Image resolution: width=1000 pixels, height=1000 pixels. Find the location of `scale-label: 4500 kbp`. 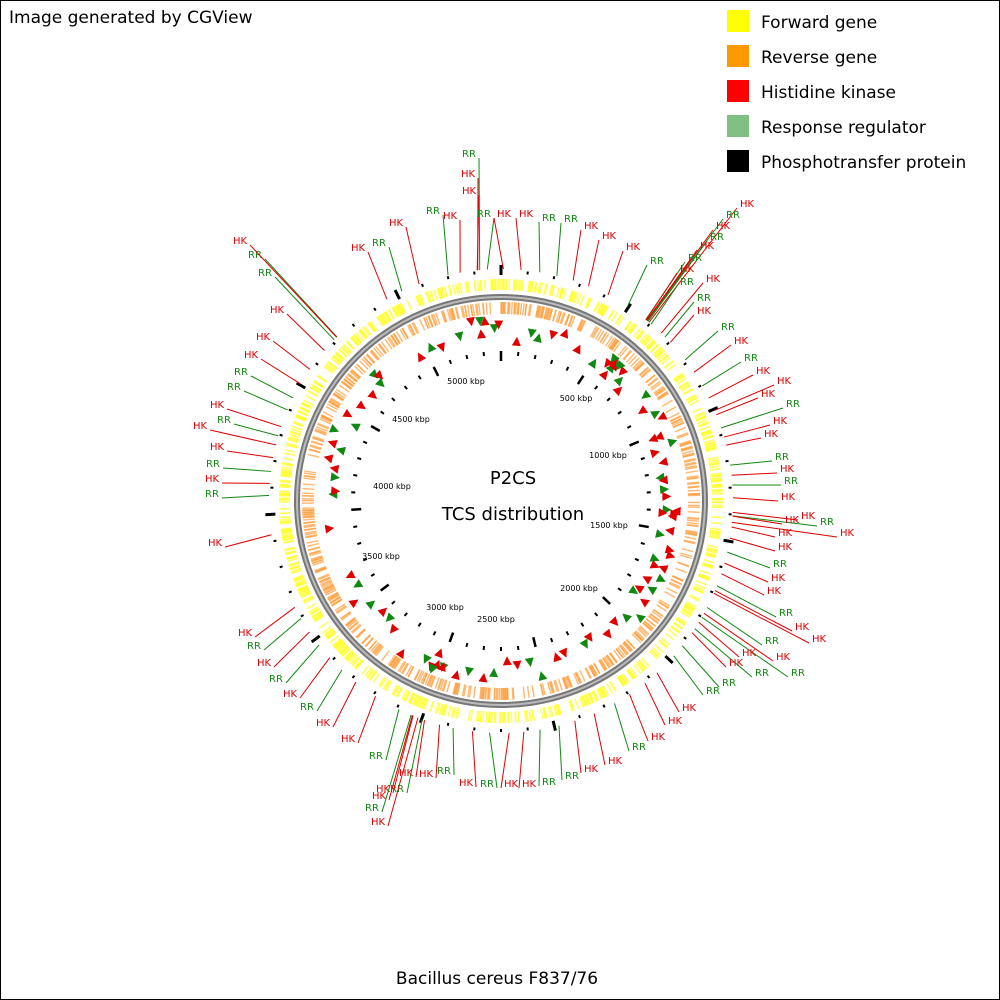

scale-label: 4500 kbp is located at coordinates (411, 419).